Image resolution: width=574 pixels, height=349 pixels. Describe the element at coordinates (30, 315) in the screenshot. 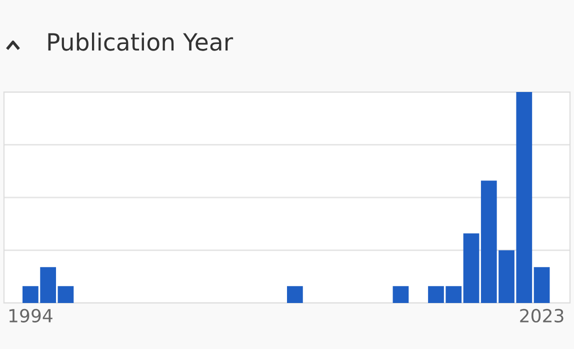

I see `x-tick-label: 1994` at that location.